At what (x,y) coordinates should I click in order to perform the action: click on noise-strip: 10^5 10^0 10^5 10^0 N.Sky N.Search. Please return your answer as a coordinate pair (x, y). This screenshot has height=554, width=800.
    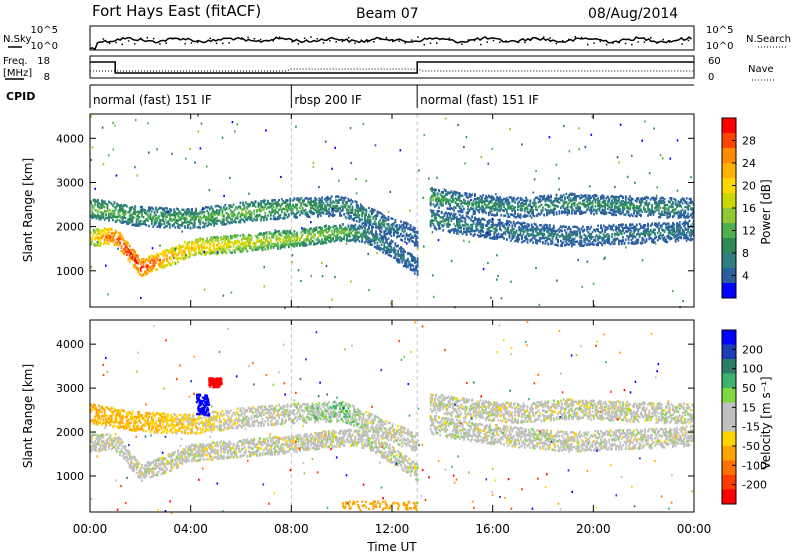
    Looking at the image, I should click on (397, 38).